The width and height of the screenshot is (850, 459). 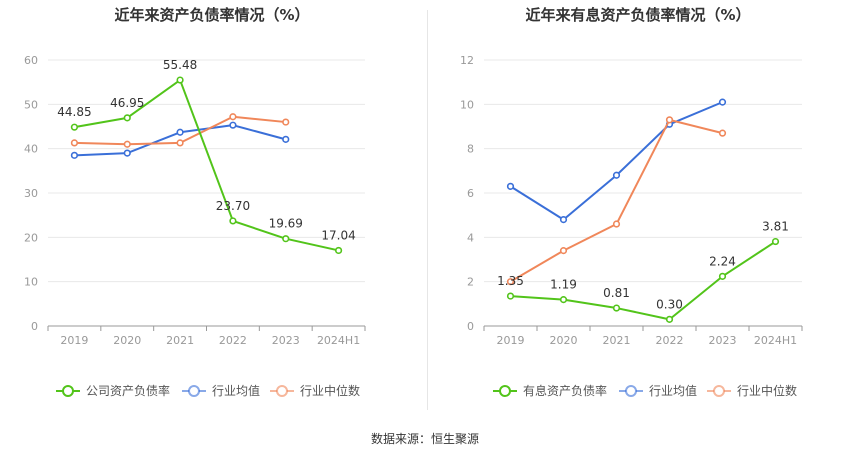 I want to click on y-tick-label: 20, so click(x=31, y=237).